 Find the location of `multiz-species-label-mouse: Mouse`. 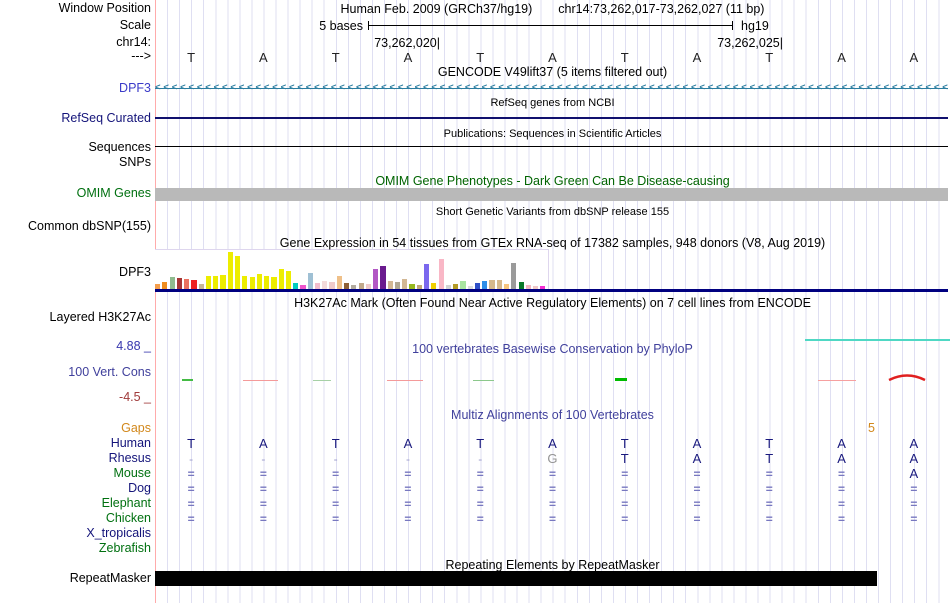

multiz-species-label-mouse: Mouse is located at coordinates (132, 473).